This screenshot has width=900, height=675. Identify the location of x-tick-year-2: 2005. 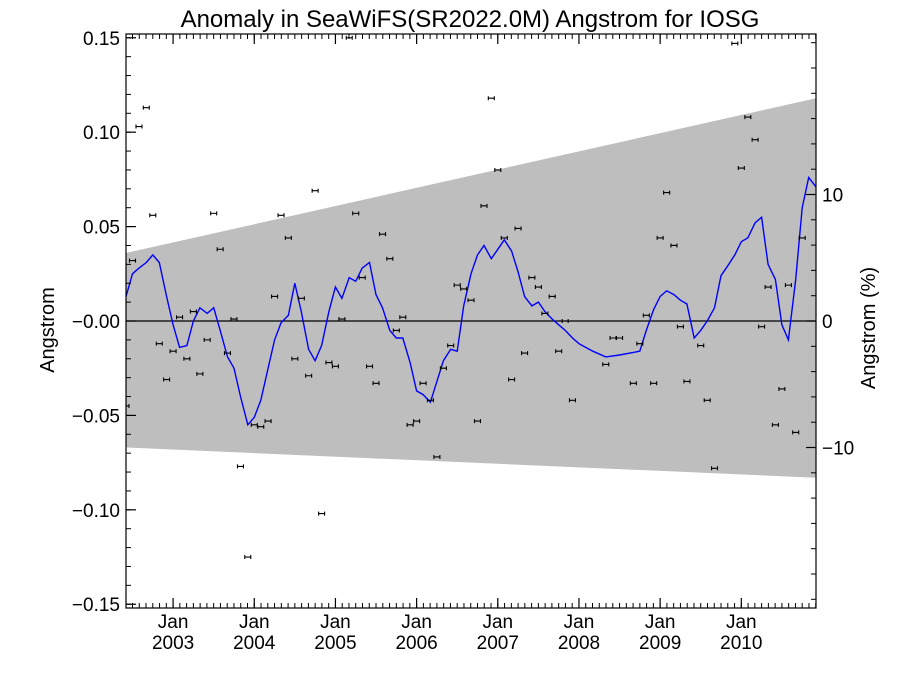
(335, 643).